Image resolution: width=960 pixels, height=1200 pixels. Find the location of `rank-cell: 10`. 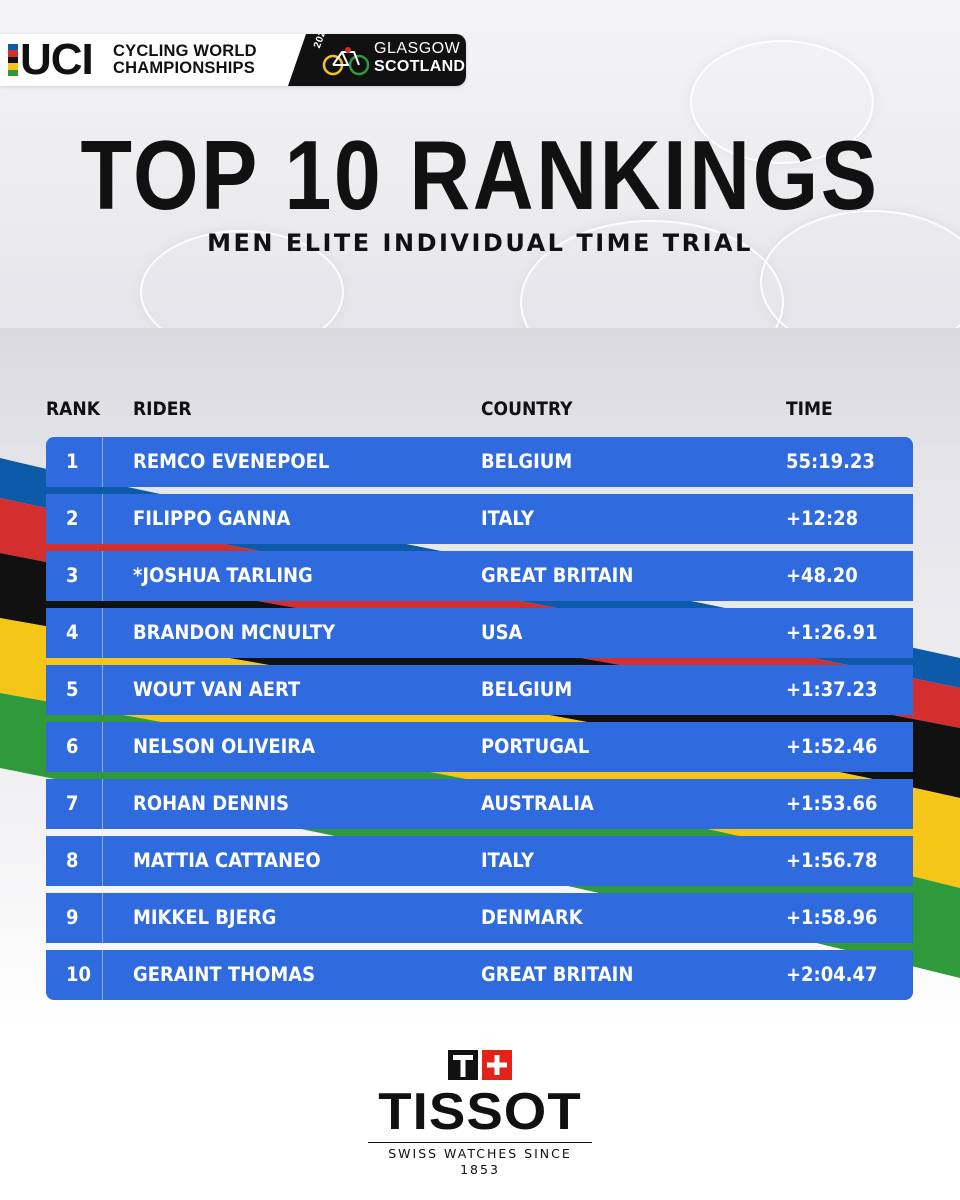

rank-cell: 10 is located at coordinates (78, 974).